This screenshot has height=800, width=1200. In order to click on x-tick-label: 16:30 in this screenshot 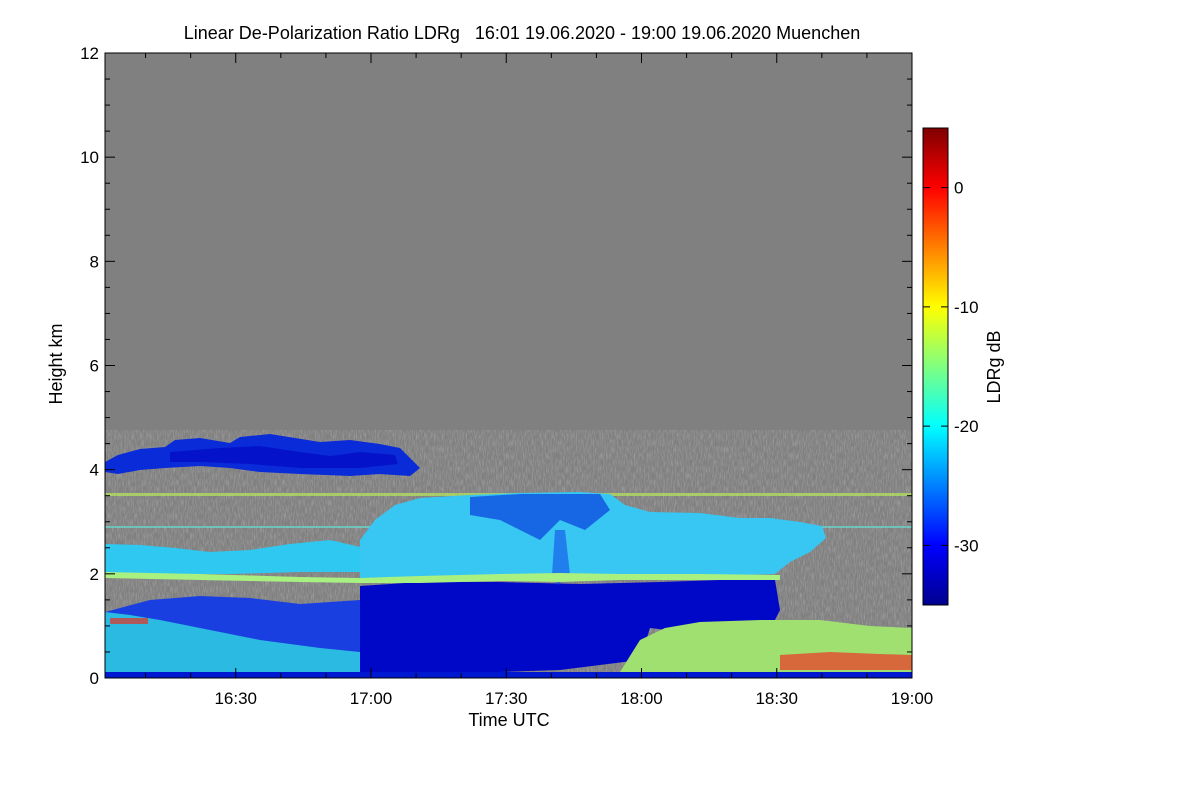, I will do `click(235, 698)`.